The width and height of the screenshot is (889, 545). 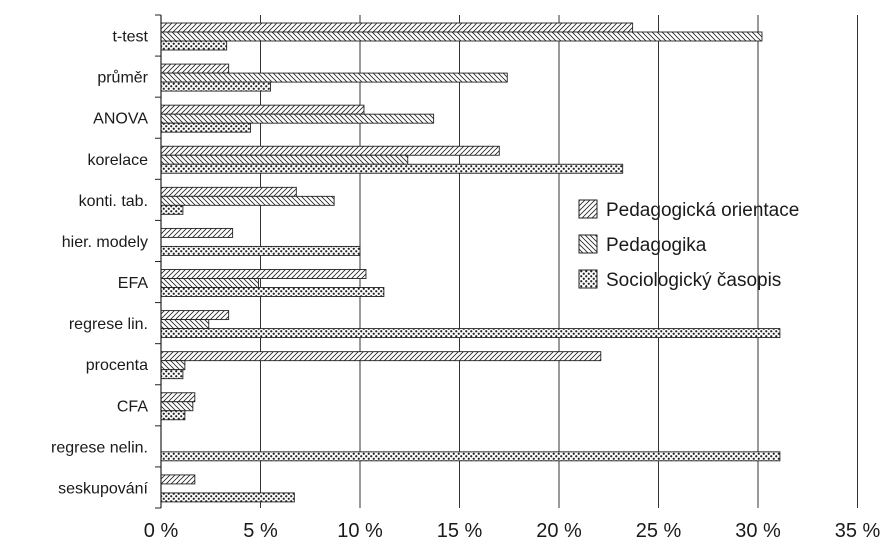 What do you see at coordinates (247, 200) in the screenshot?
I see `bar-pedagogika-konti-tab` at bounding box center [247, 200].